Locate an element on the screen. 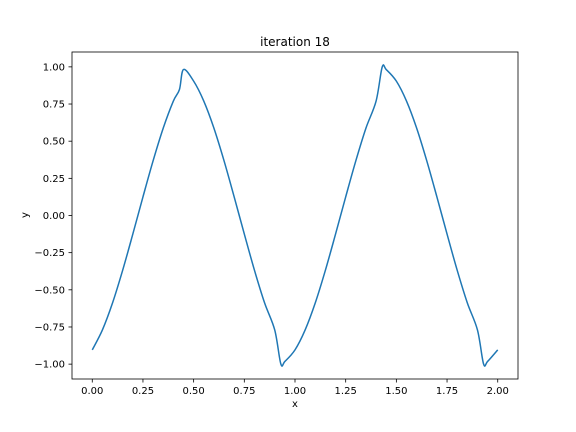 This screenshot has width=576, height=432. y-tick-label: −1.00 is located at coordinates (49, 365).